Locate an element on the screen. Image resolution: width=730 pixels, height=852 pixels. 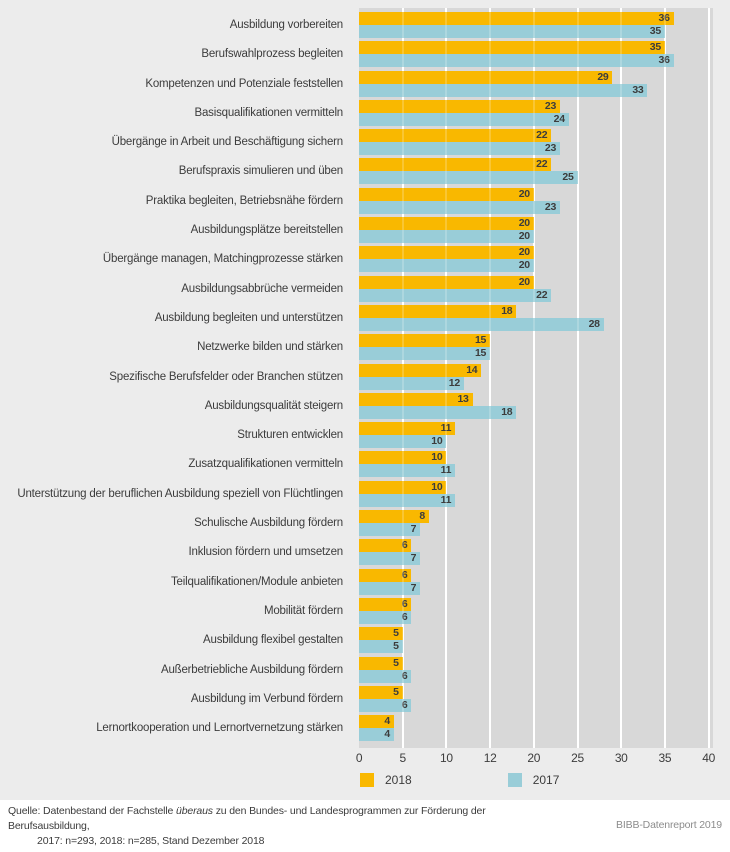
bar-2017: 35 is located at coordinates (512, 31).